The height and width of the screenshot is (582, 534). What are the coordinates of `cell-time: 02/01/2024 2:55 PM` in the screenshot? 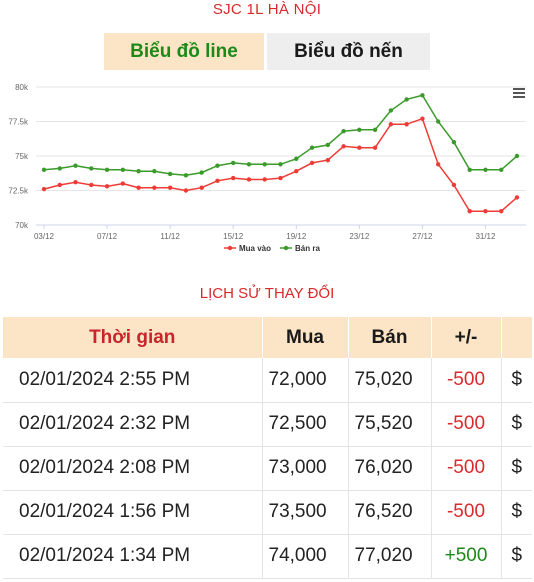 It's located at (133, 380).